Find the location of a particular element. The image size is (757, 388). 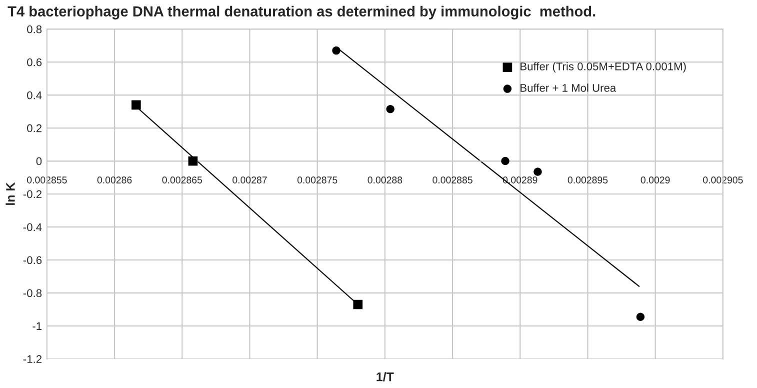

y-tick-label: 0 is located at coordinates (39, 161).